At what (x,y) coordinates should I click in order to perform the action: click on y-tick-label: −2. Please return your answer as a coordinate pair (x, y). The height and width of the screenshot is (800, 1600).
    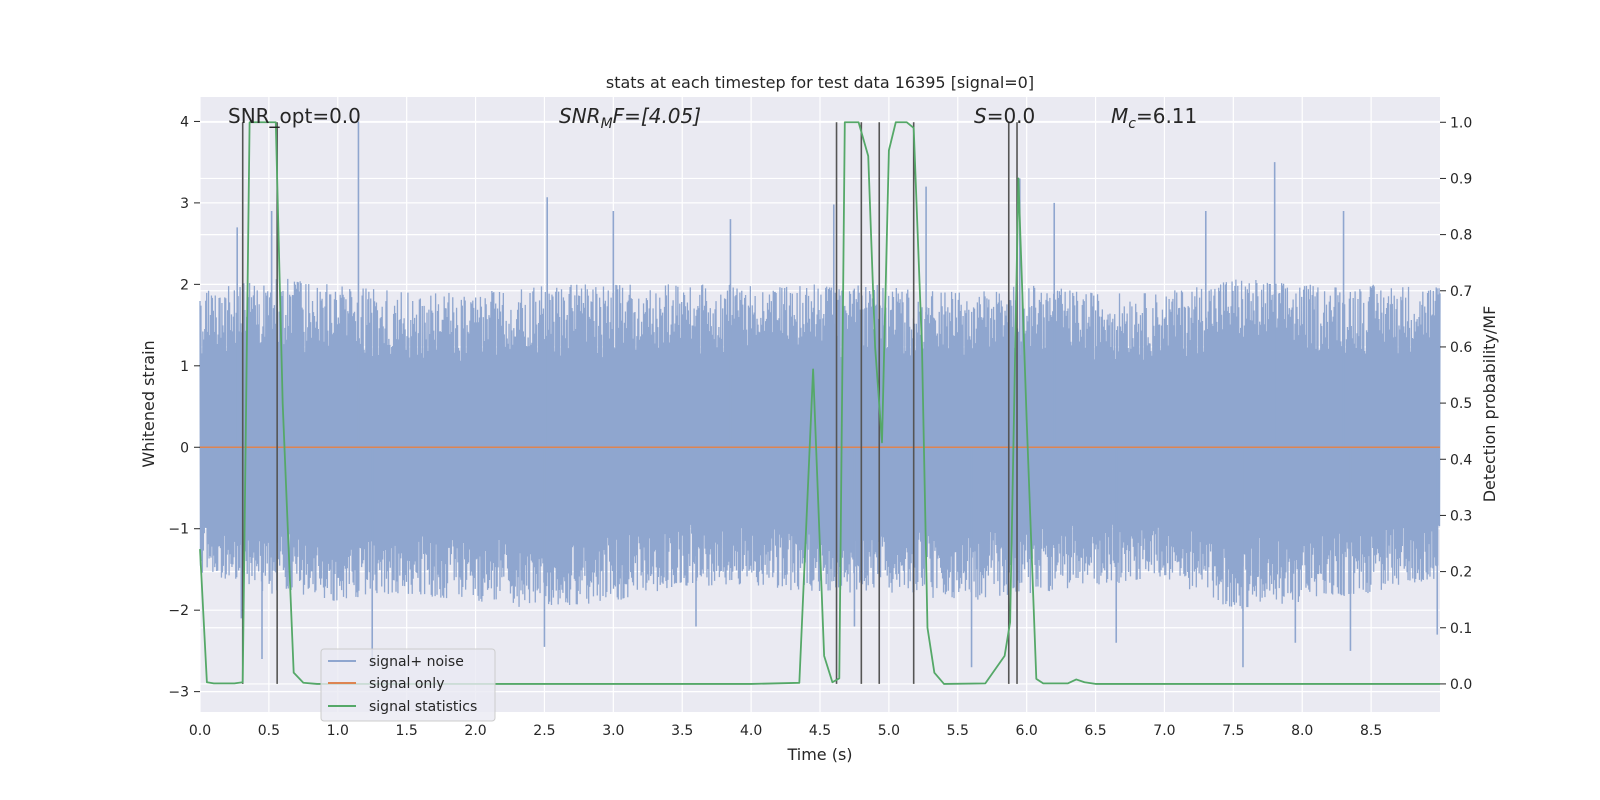
    Looking at the image, I should click on (178, 611).